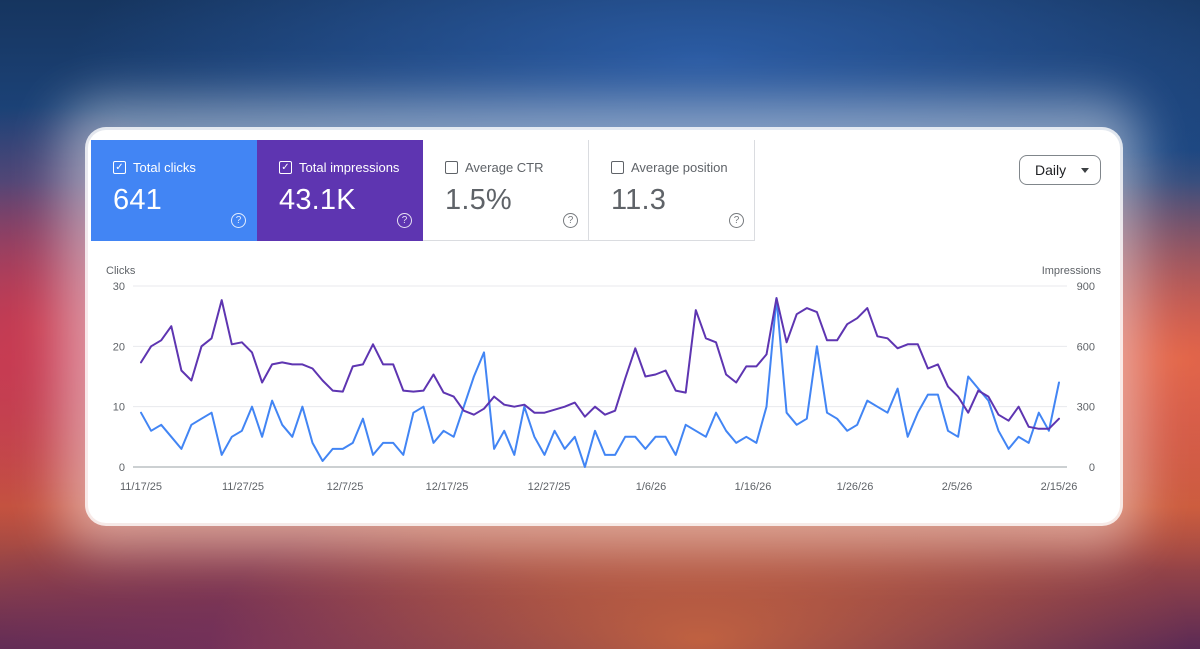 This screenshot has width=1200, height=649. What do you see at coordinates (753, 487) in the screenshot?
I see `x-axis-tick-label: 1/16/26` at bounding box center [753, 487].